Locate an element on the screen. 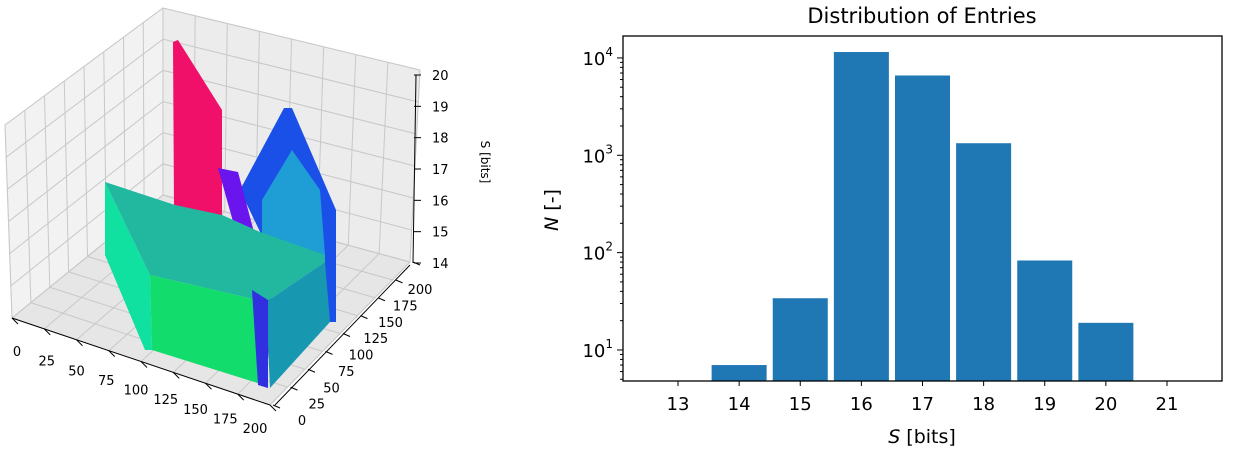 Image resolution: width=1260 pixels, height=449 pixels. x-tick-label: 75 is located at coordinates (106, 381).